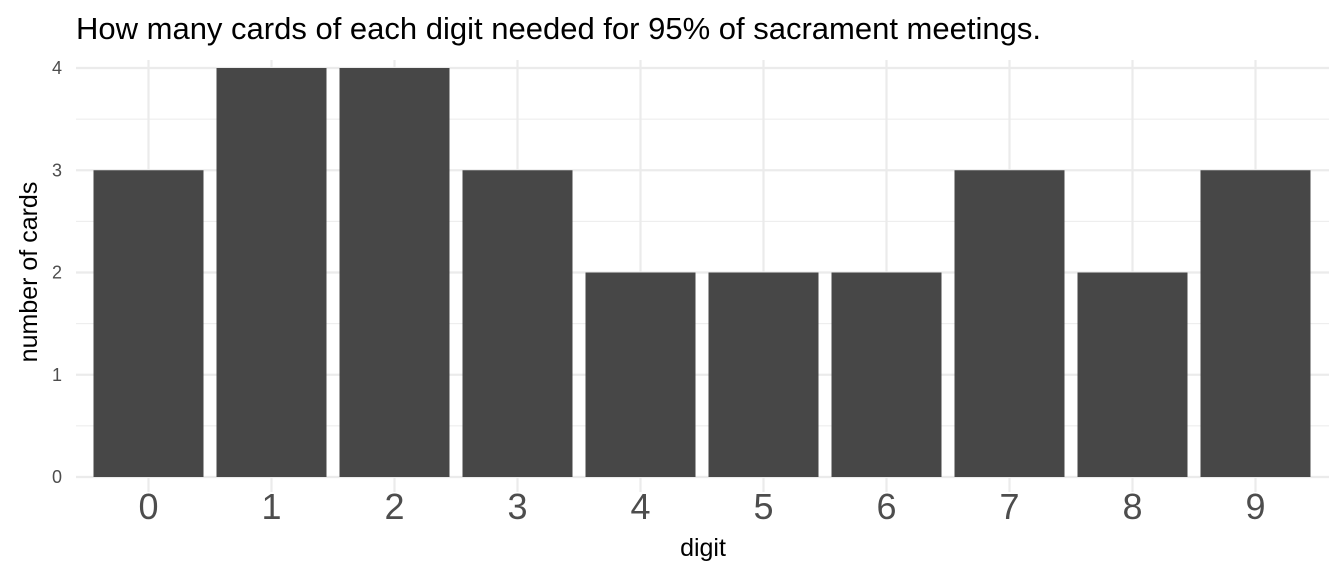  Describe the element at coordinates (57, 375) in the screenshot. I see `y-tick-label: 1` at that location.